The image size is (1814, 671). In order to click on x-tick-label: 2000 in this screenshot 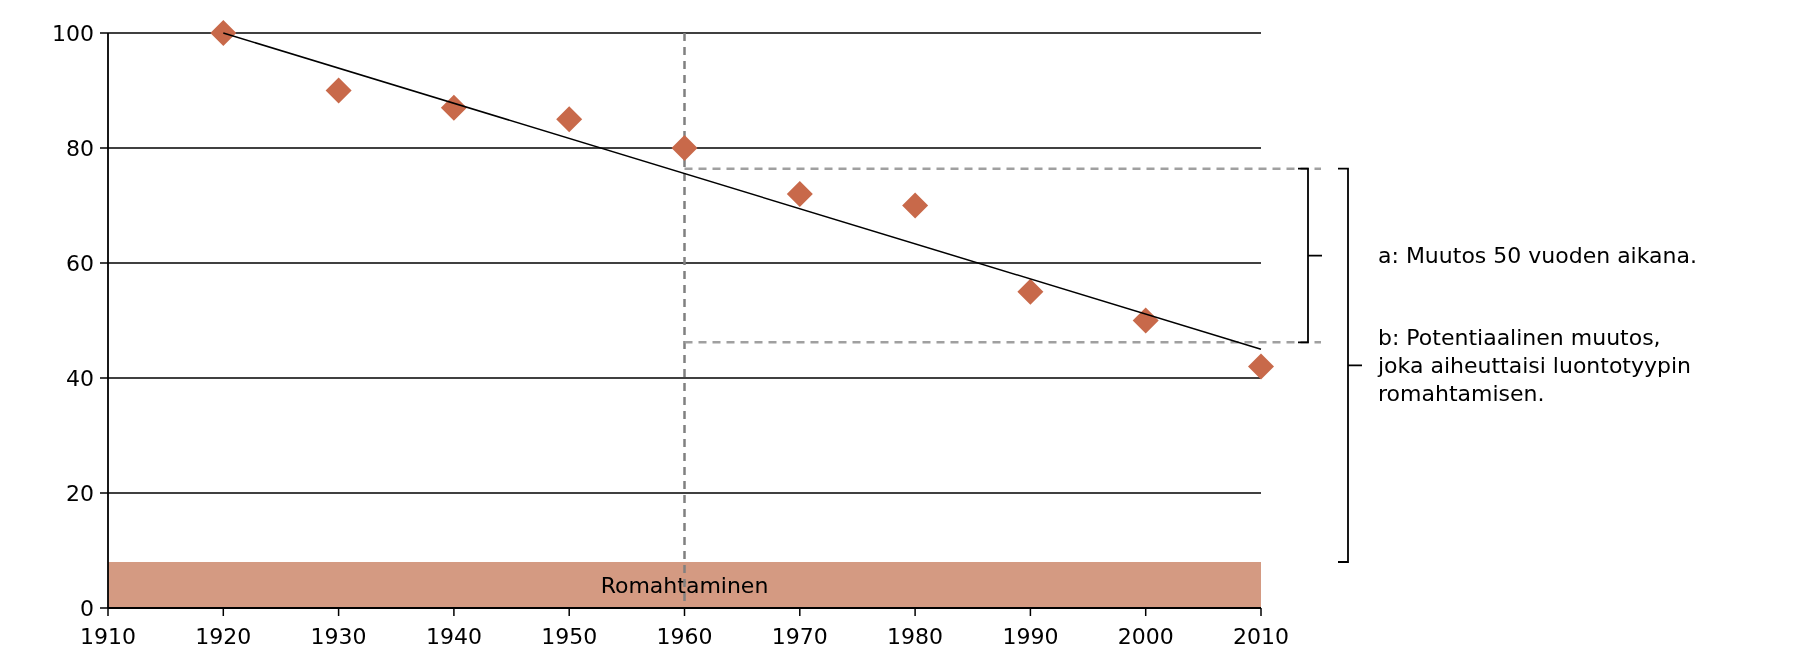, I will do `click(1145, 636)`.